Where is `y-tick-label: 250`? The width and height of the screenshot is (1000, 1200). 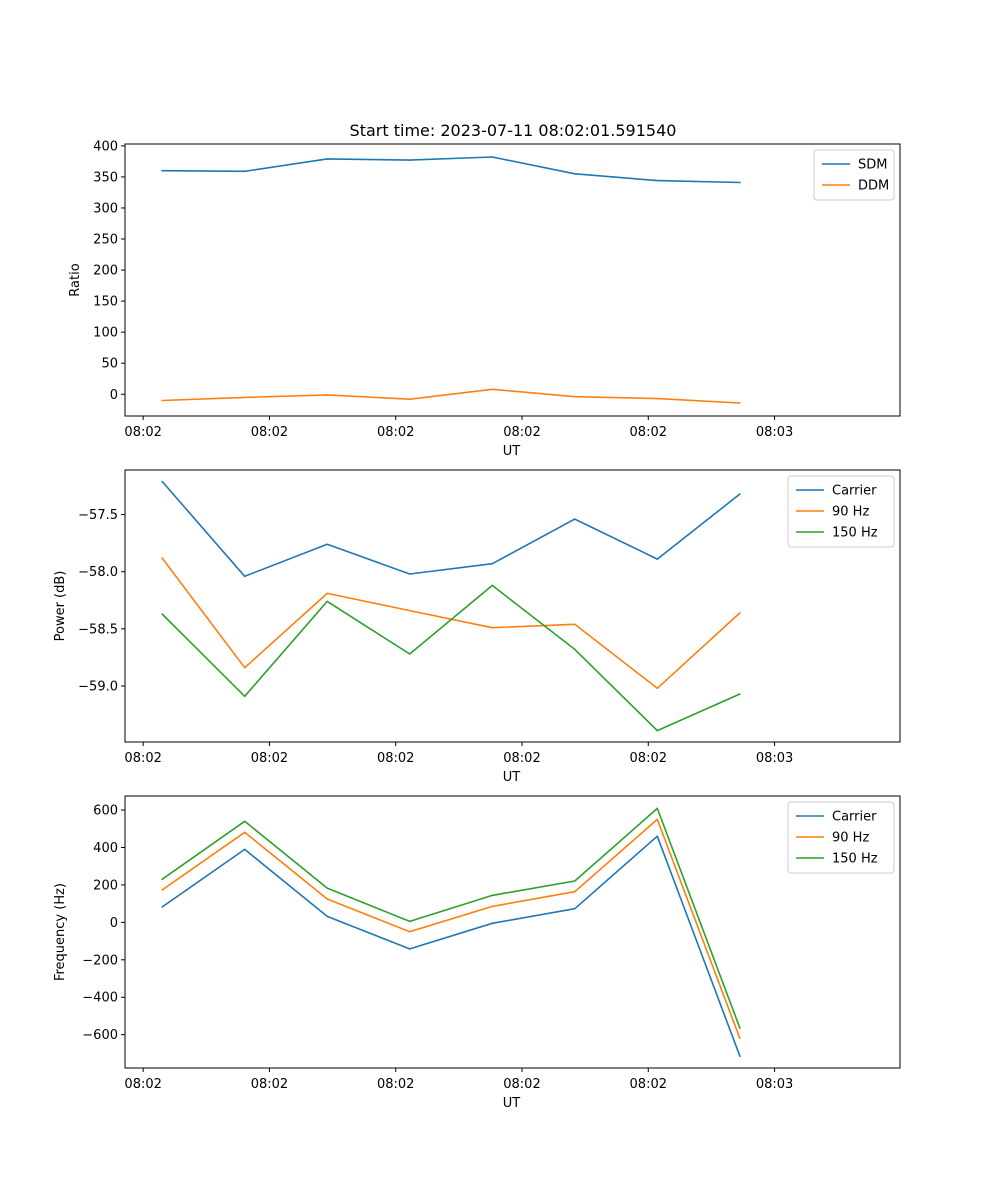 y-tick-label: 250 is located at coordinates (105, 240).